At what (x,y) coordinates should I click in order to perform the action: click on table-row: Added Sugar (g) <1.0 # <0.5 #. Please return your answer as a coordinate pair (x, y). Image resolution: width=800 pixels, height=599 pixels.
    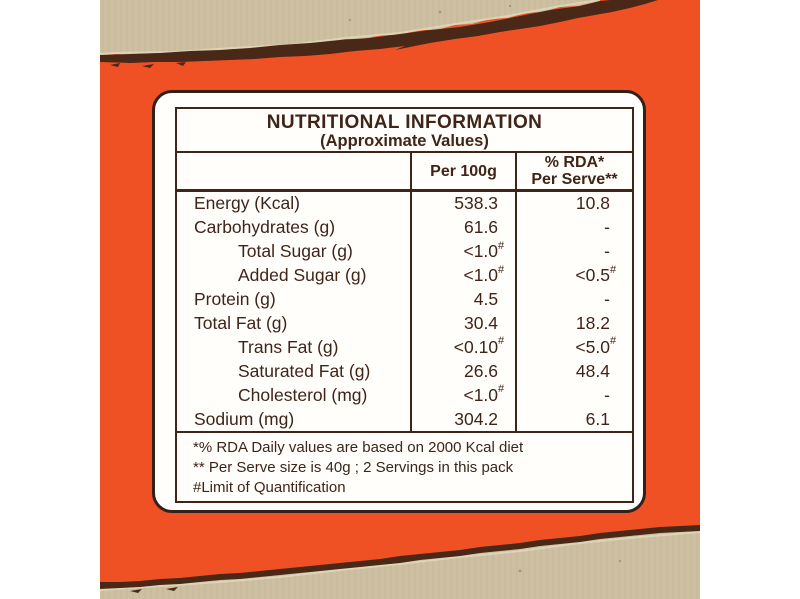
    Looking at the image, I should click on (404, 275).